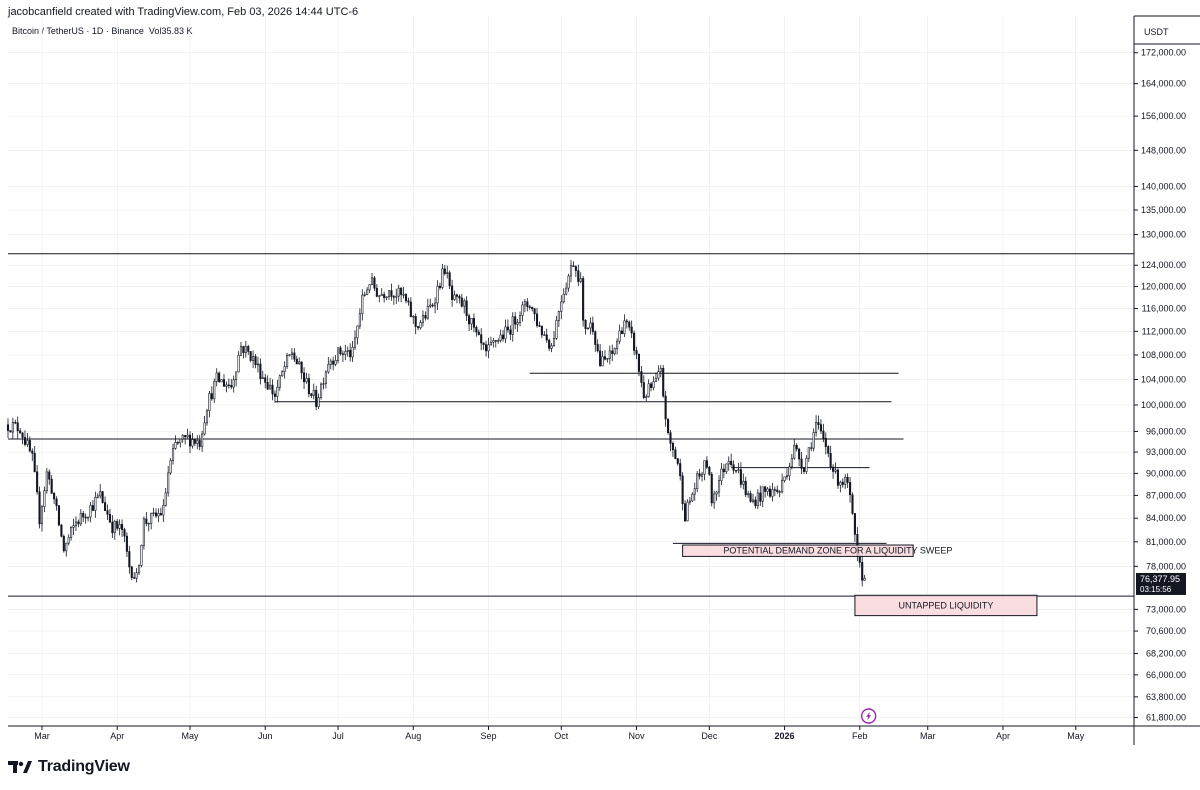 The height and width of the screenshot is (790, 1200). What do you see at coordinates (1156, 589) in the screenshot?
I see `bar-countdown: 03:15:56` at bounding box center [1156, 589].